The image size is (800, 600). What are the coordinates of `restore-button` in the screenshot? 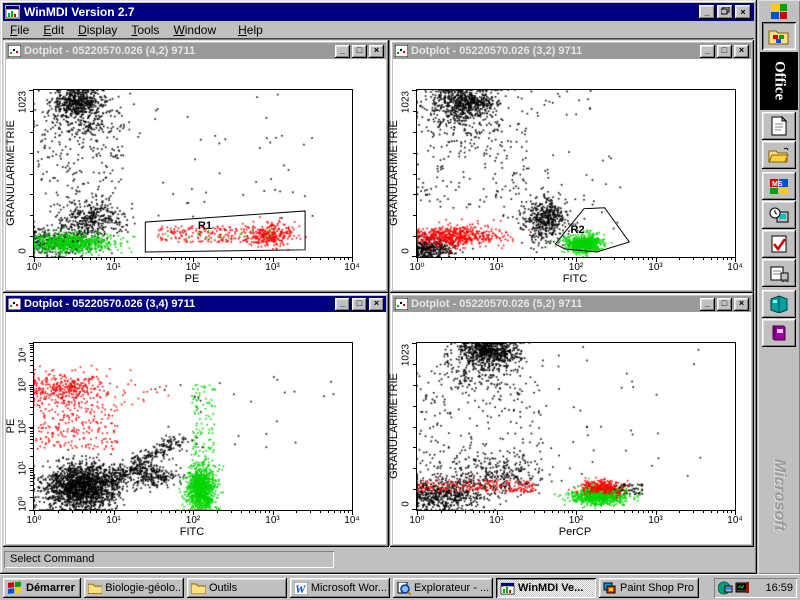 It's located at (725, 12).